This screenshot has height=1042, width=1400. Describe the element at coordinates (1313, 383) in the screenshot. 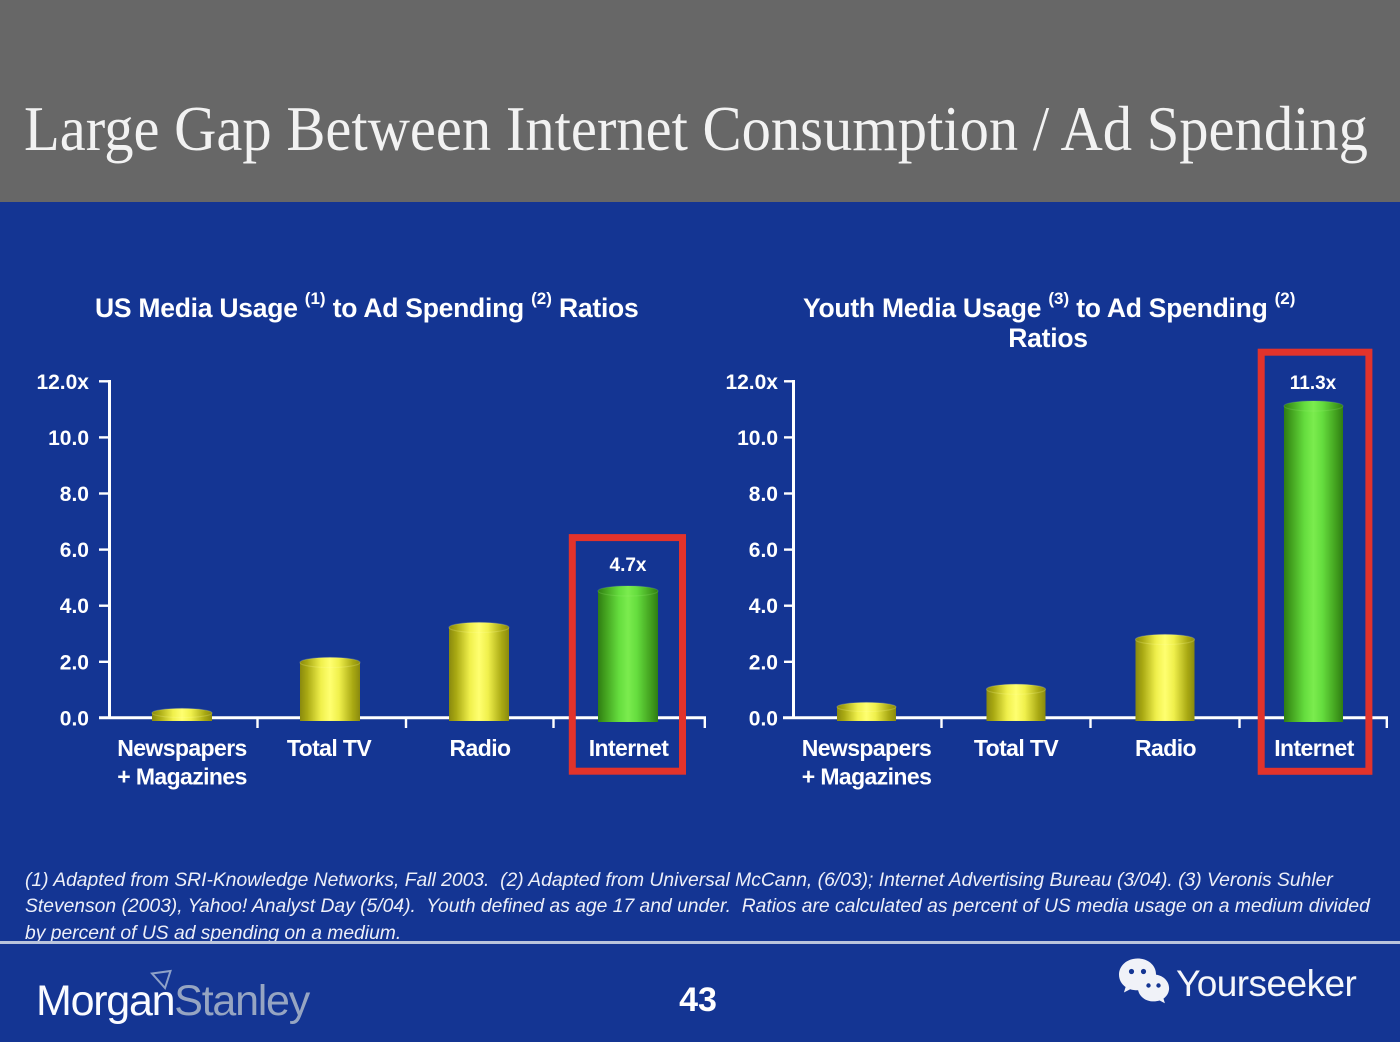

I see `svg-text: 11.3x` at that location.